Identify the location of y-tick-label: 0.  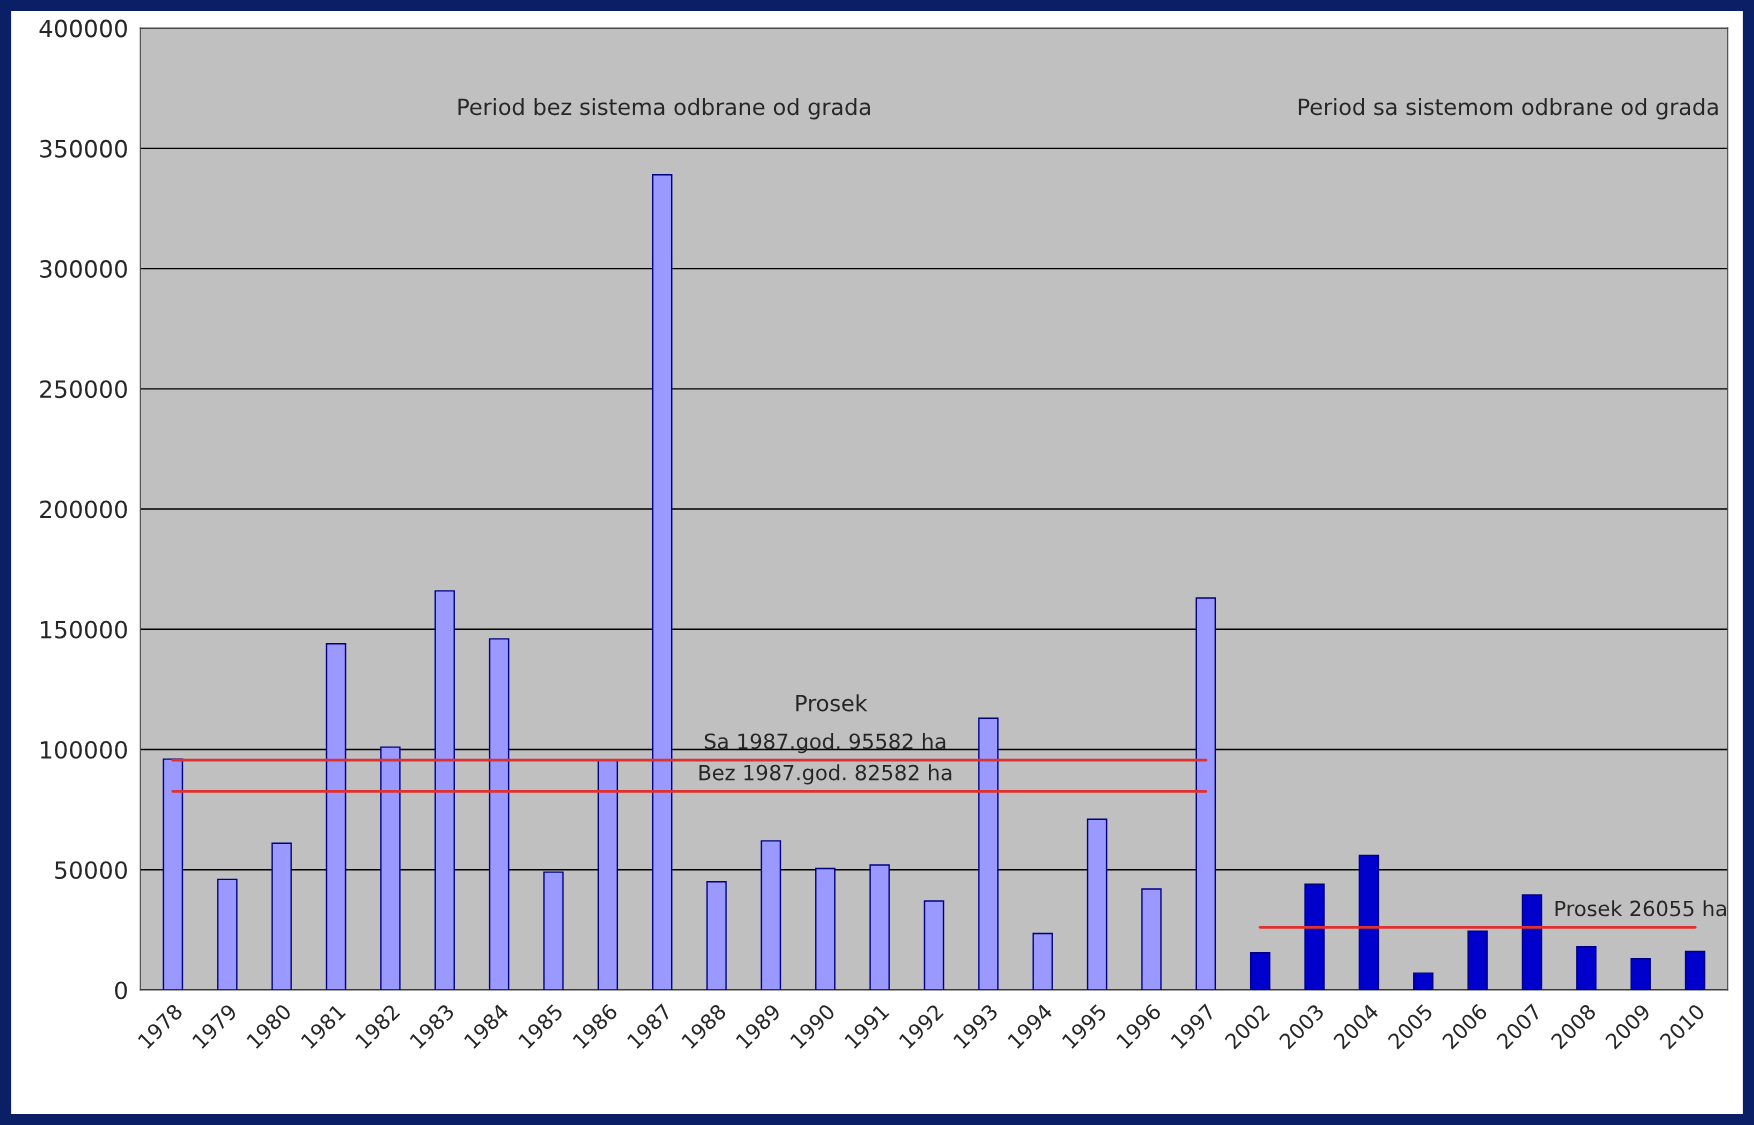
(121, 990).